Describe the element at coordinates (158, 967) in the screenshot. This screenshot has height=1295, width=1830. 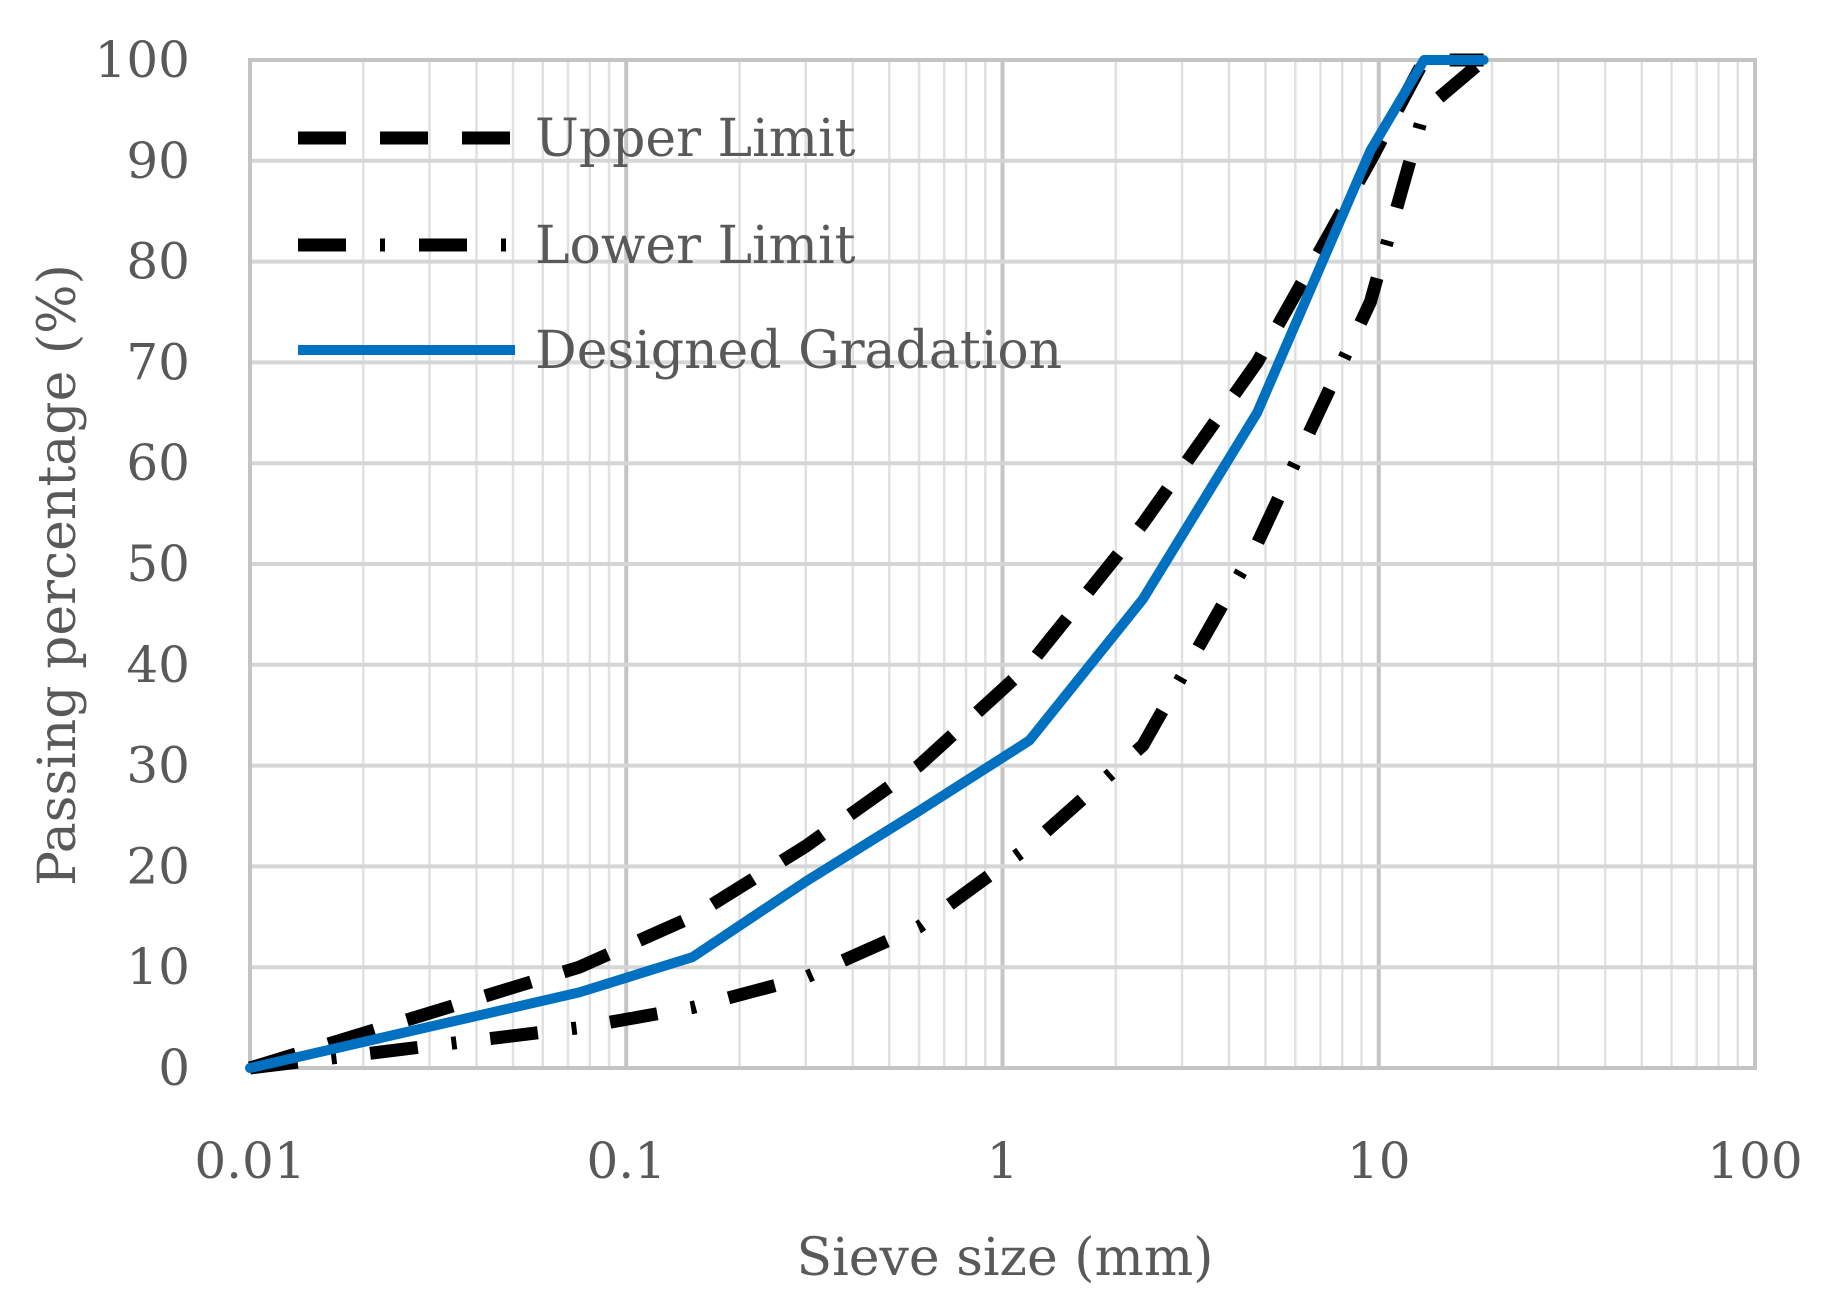
I see `y-tick-label: 10` at that location.